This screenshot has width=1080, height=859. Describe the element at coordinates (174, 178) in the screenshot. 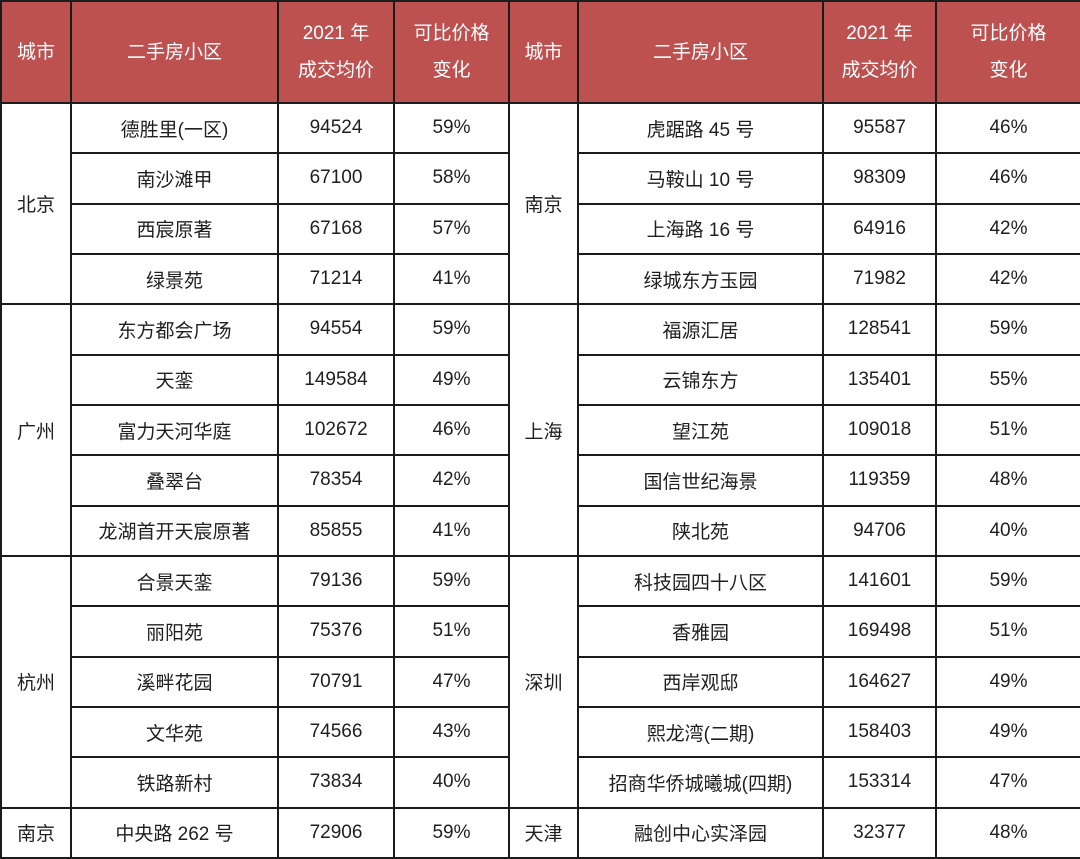

I see `community-cell: 南沙滩甲` at that location.